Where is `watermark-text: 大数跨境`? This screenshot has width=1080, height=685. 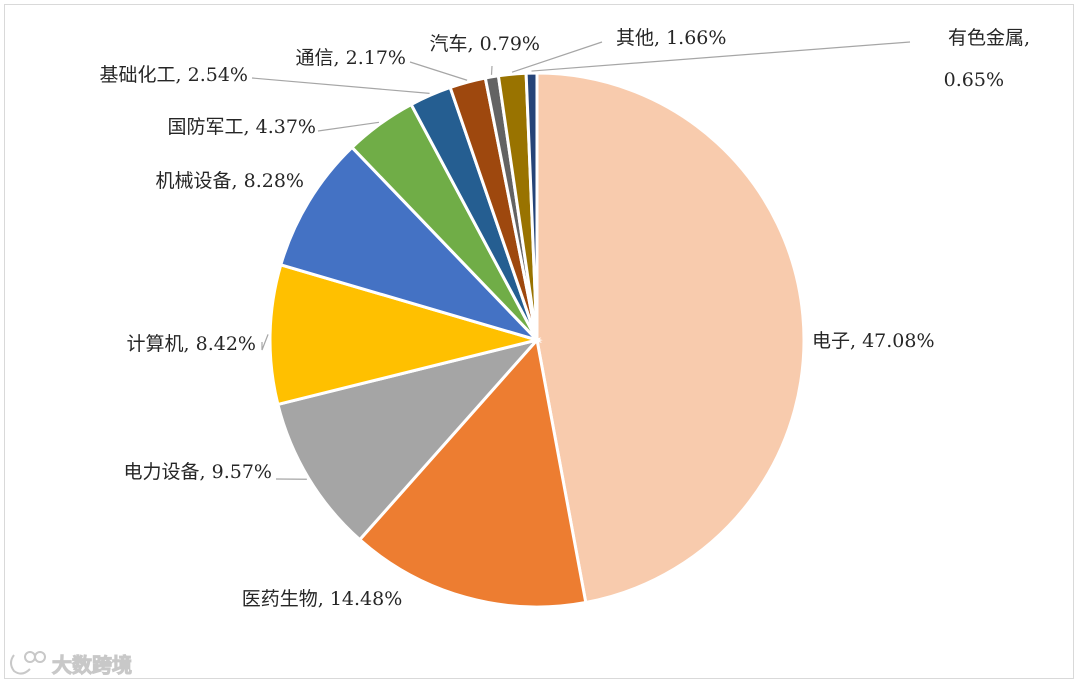
watermark-text: 大数跨境 is located at coordinates (92, 665).